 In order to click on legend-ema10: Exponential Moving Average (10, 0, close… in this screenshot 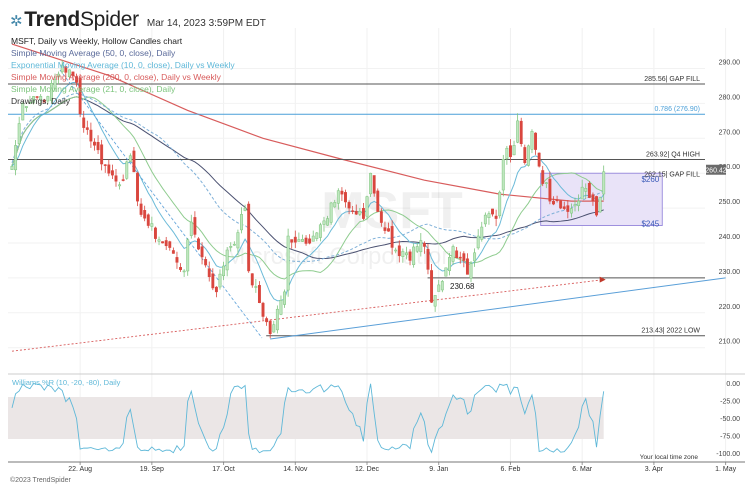, I will do `click(123, 65)`.